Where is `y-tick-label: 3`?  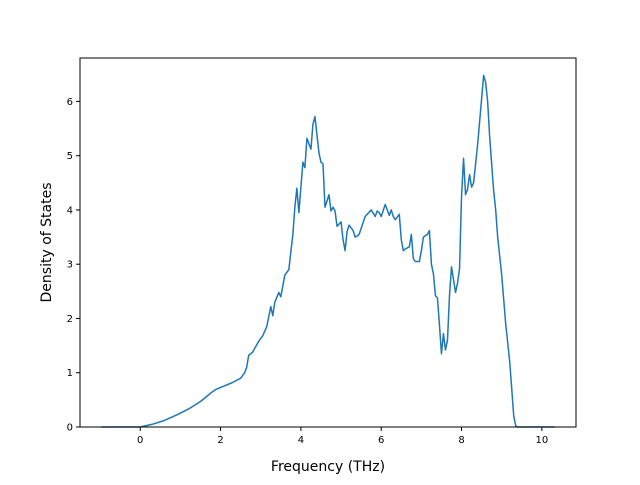
y-tick-label: 3 is located at coordinates (70, 265).